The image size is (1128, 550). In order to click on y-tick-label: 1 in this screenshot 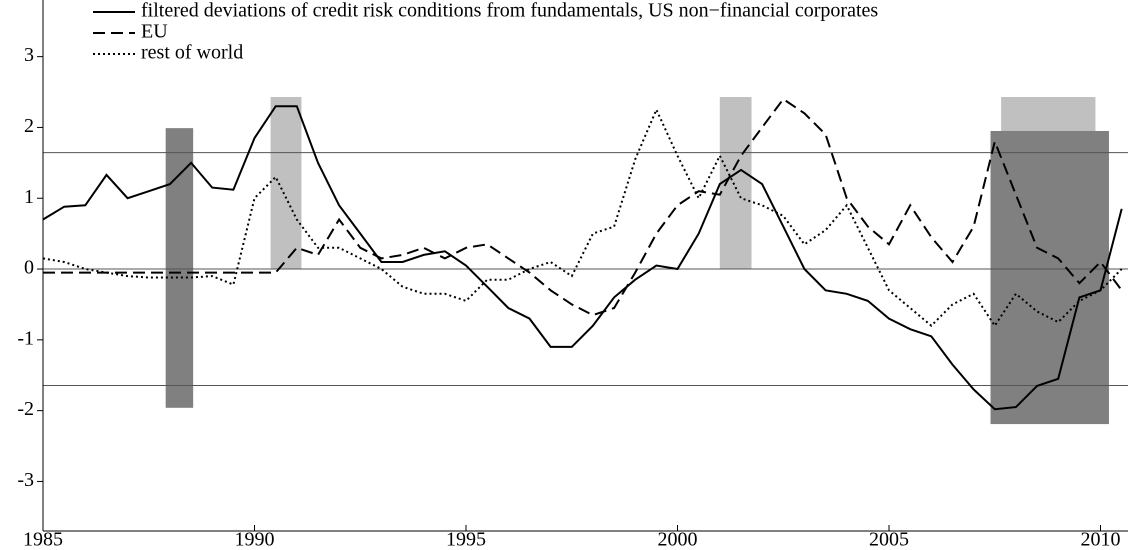, I will do `click(29, 197)`.